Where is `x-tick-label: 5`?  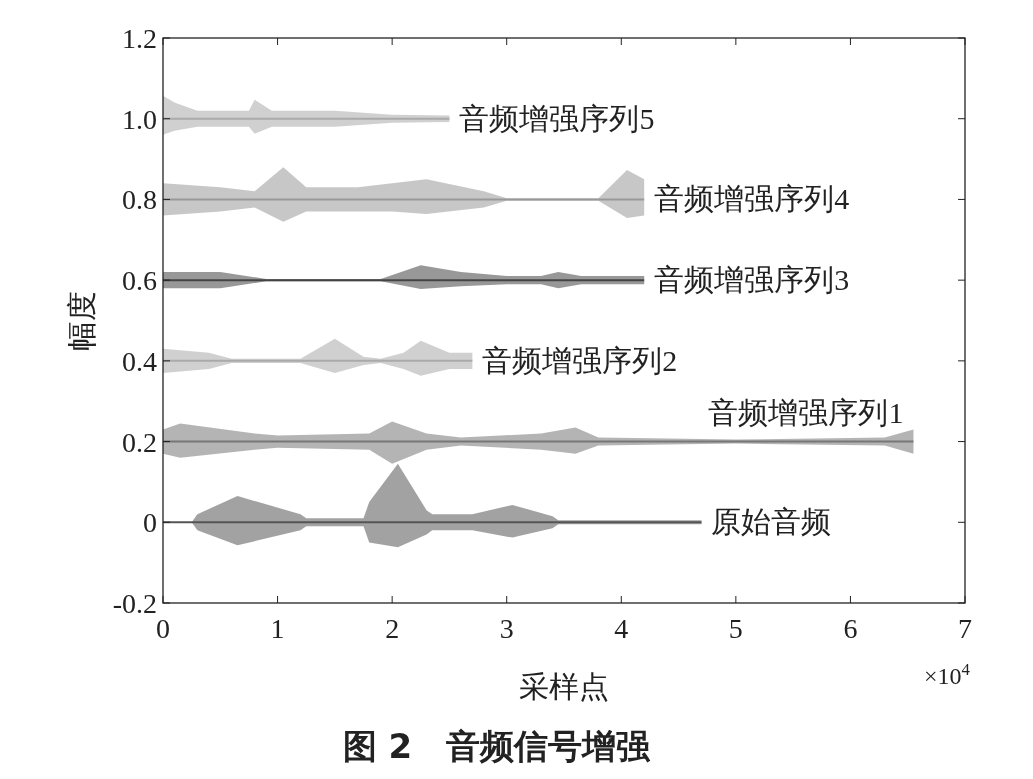
x-tick-label: 5 is located at coordinates (735, 628).